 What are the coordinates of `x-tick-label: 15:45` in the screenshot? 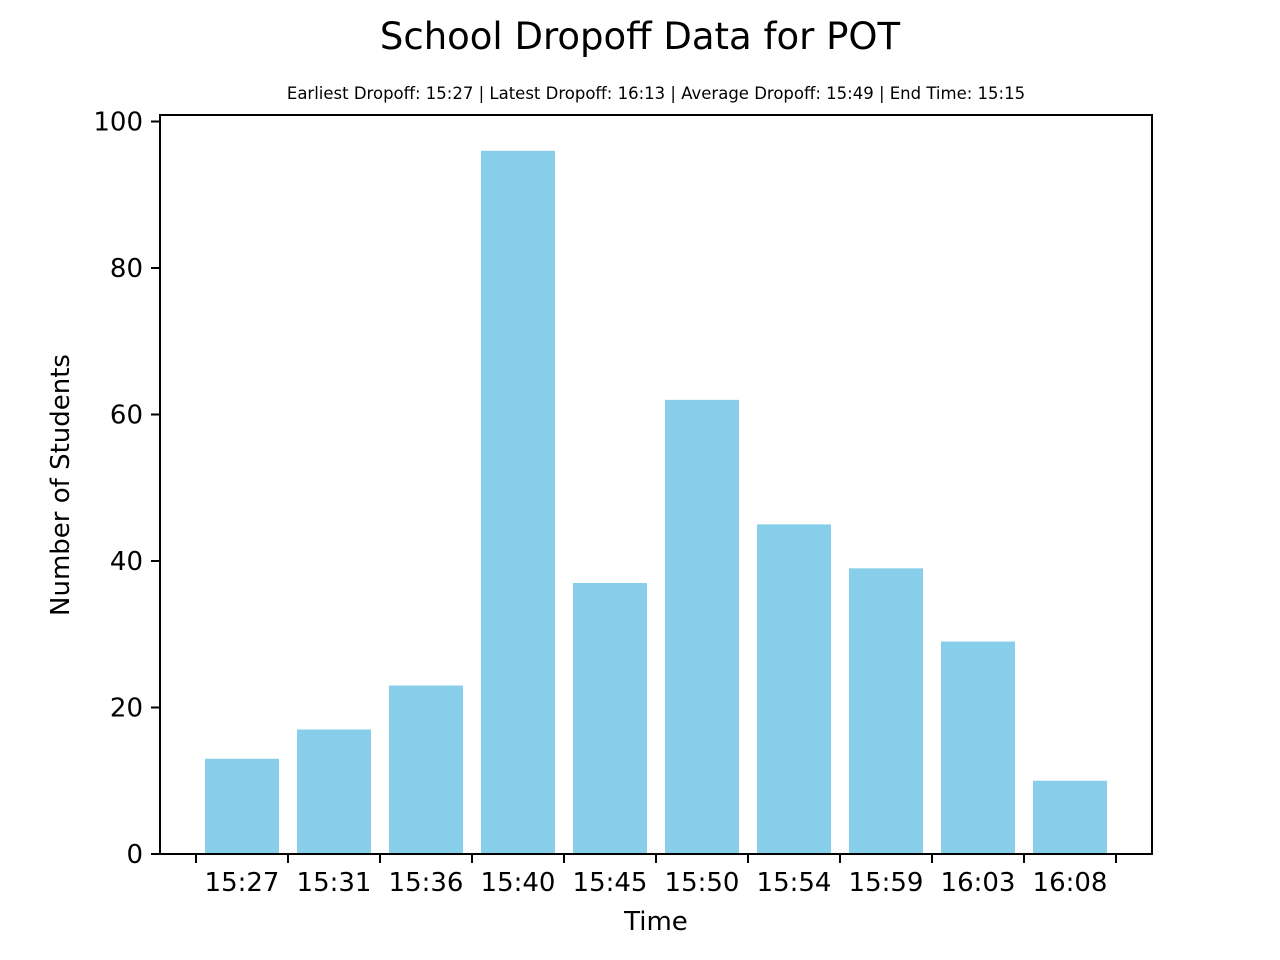 It's located at (610, 883).